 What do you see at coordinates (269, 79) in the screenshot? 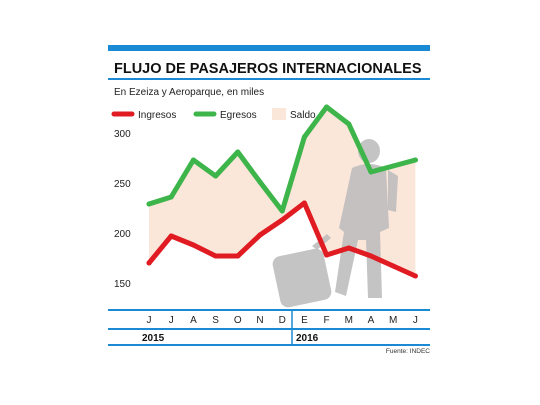
I see `title-underline` at bounding box center [269, 79].